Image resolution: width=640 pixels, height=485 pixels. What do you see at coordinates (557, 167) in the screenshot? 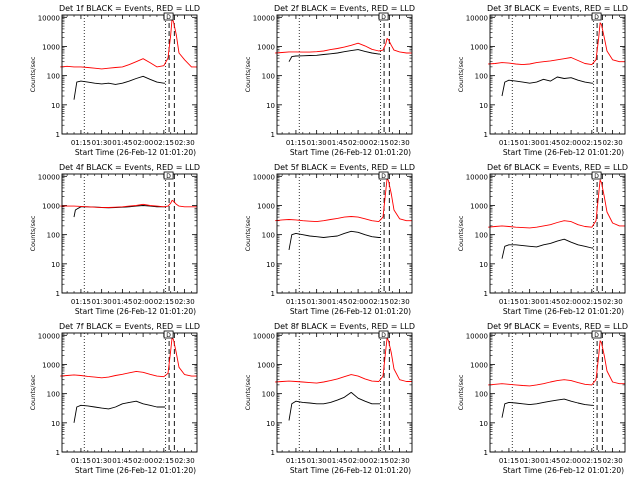
I see `panel-title: Det 6f BLACK = Events, RED = LLD` at bounding box center [557, 167].